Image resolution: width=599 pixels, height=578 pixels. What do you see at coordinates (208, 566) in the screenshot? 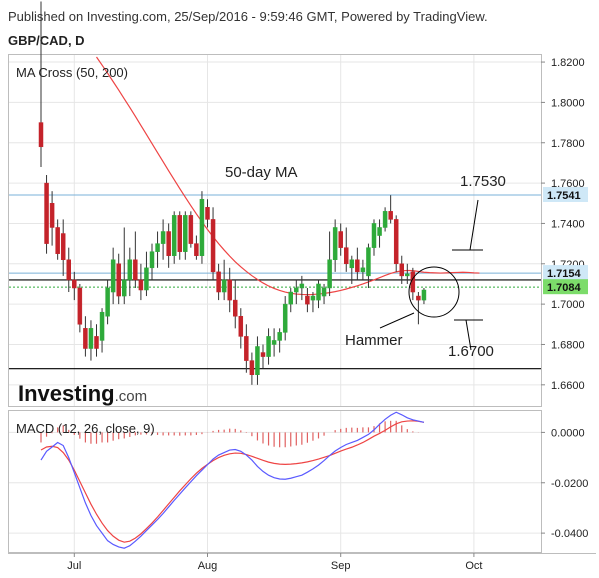
I see `time-tick-label: Aug` at bounding box center [208, 566].